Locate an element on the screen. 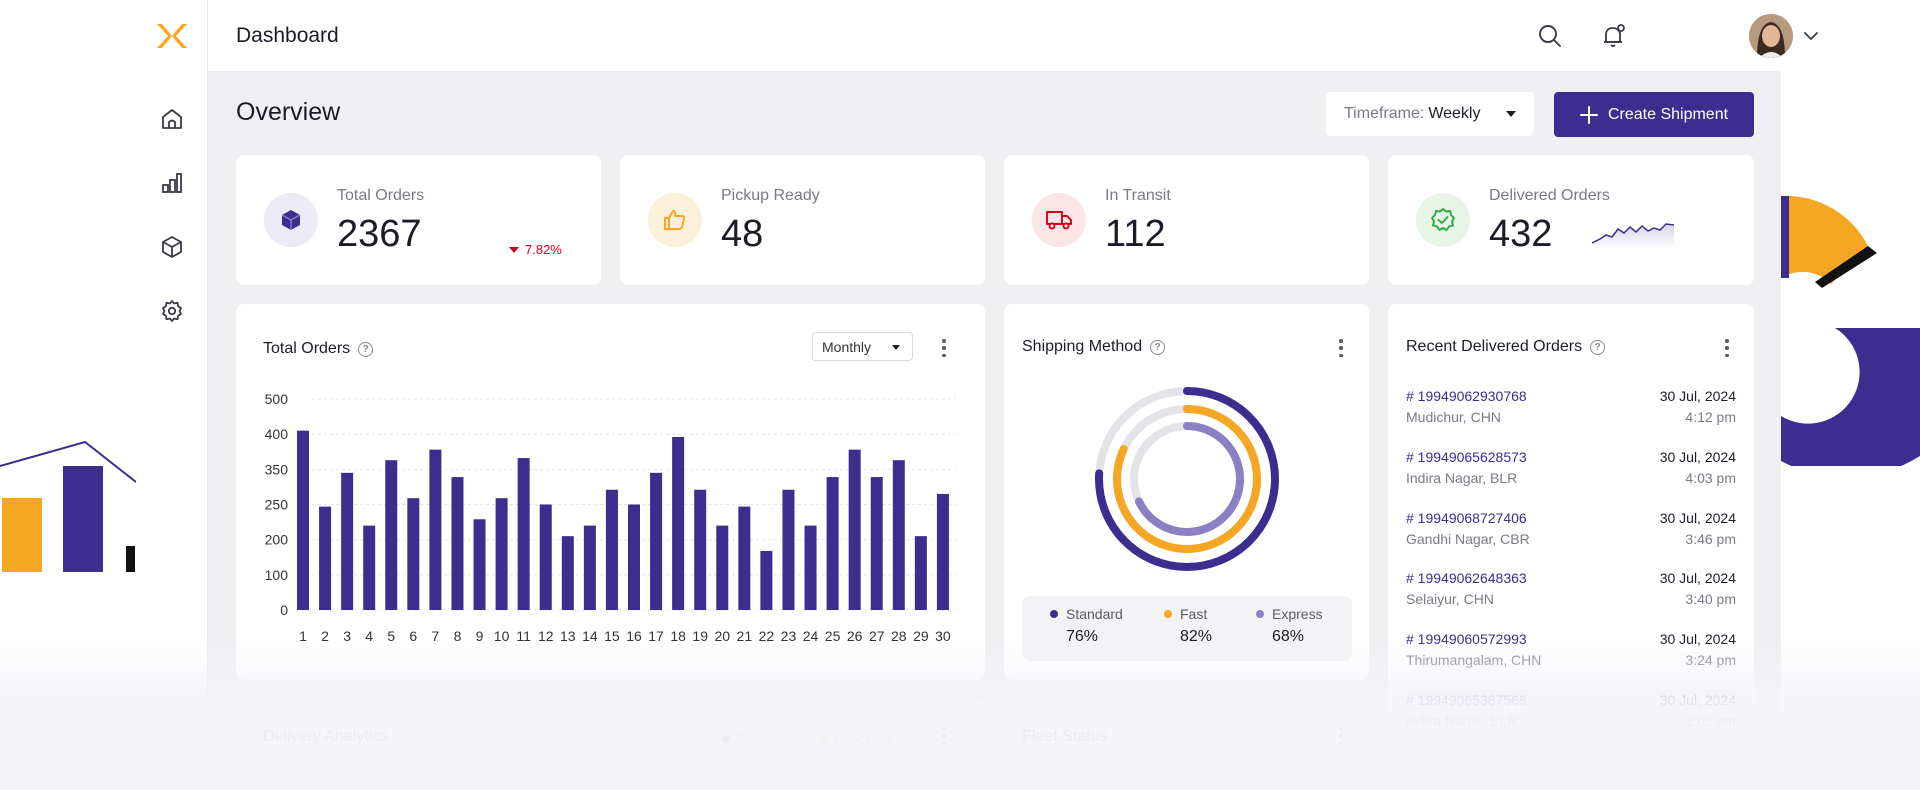 The width and height of the screenshot is (1920, 790). order-id-link: # 19949060572993 is located at coordinates (1466, 639).